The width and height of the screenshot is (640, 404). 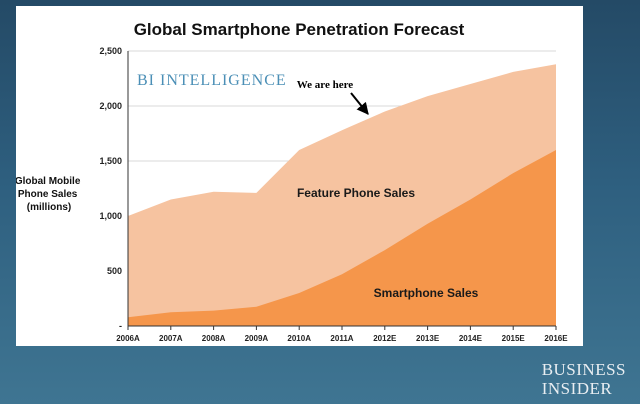 What do you see at coordinates (299, 29) in the screenshot?
I see `chart-title: Global Smartphone Penetration Forecast` at bounding box center [299, 29].